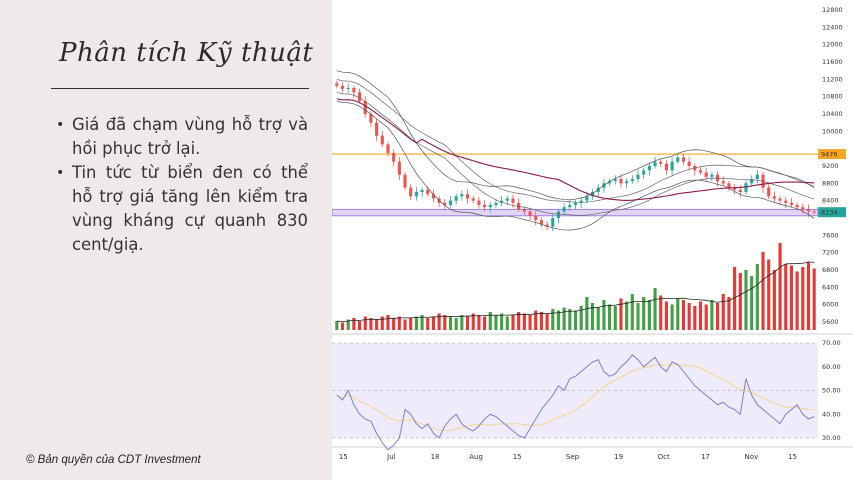 This screenshot has width=853, height=480. I want to click on copyright-notice: © Bản quyền của CDT Investment, so click(113, 460).